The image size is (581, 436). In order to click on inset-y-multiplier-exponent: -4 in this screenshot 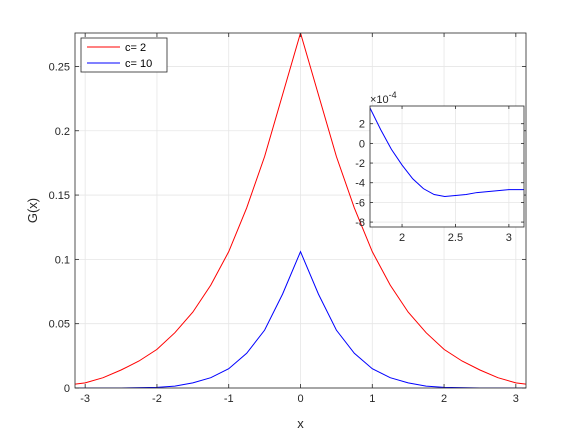, I will do `click(393, 95)`.